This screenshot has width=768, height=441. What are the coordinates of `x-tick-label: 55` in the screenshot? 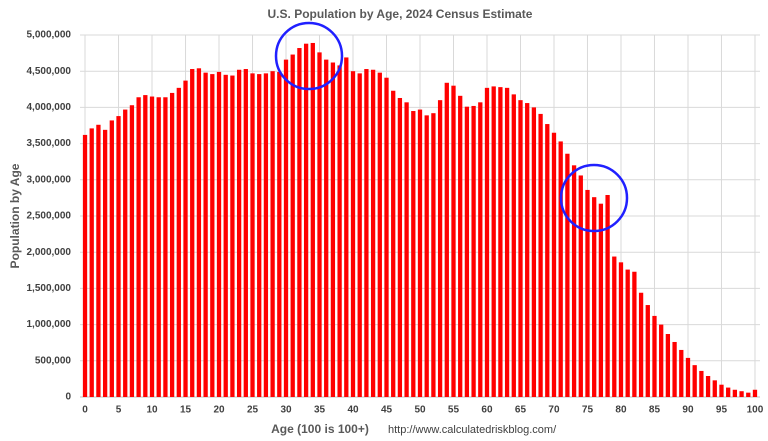 It's located at (454, 410).